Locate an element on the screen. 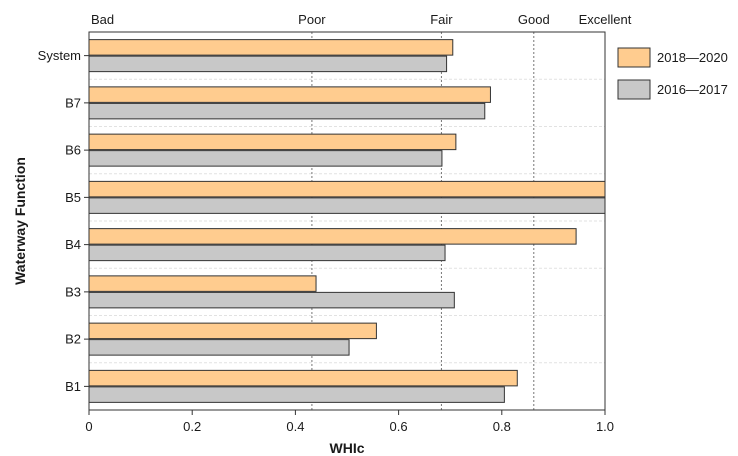 Image resolution: width=738 pixels, height=456 pixels. rating-label: Excellent is located at coordinates (605, 19).